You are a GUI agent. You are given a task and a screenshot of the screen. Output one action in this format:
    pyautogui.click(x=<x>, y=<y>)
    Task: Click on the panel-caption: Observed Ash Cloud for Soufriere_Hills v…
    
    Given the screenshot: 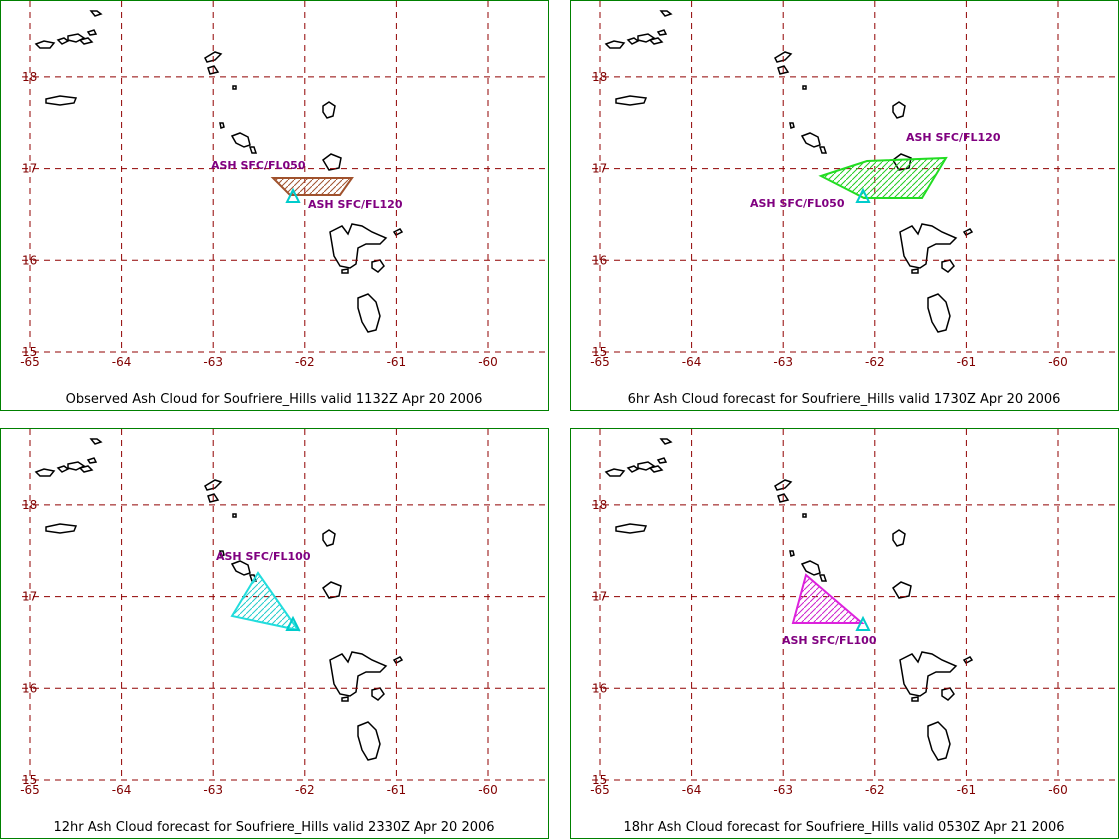 What is the action you would take?
    pyautogui.click(x=274, y=399)
    